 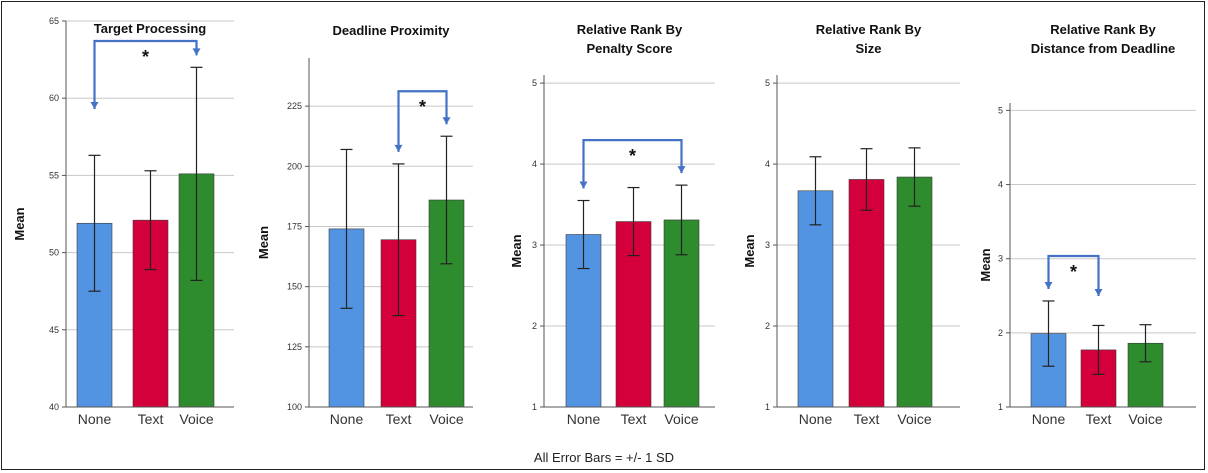 I want to click on y-tick-label: 200, so click(x=294, y=166).